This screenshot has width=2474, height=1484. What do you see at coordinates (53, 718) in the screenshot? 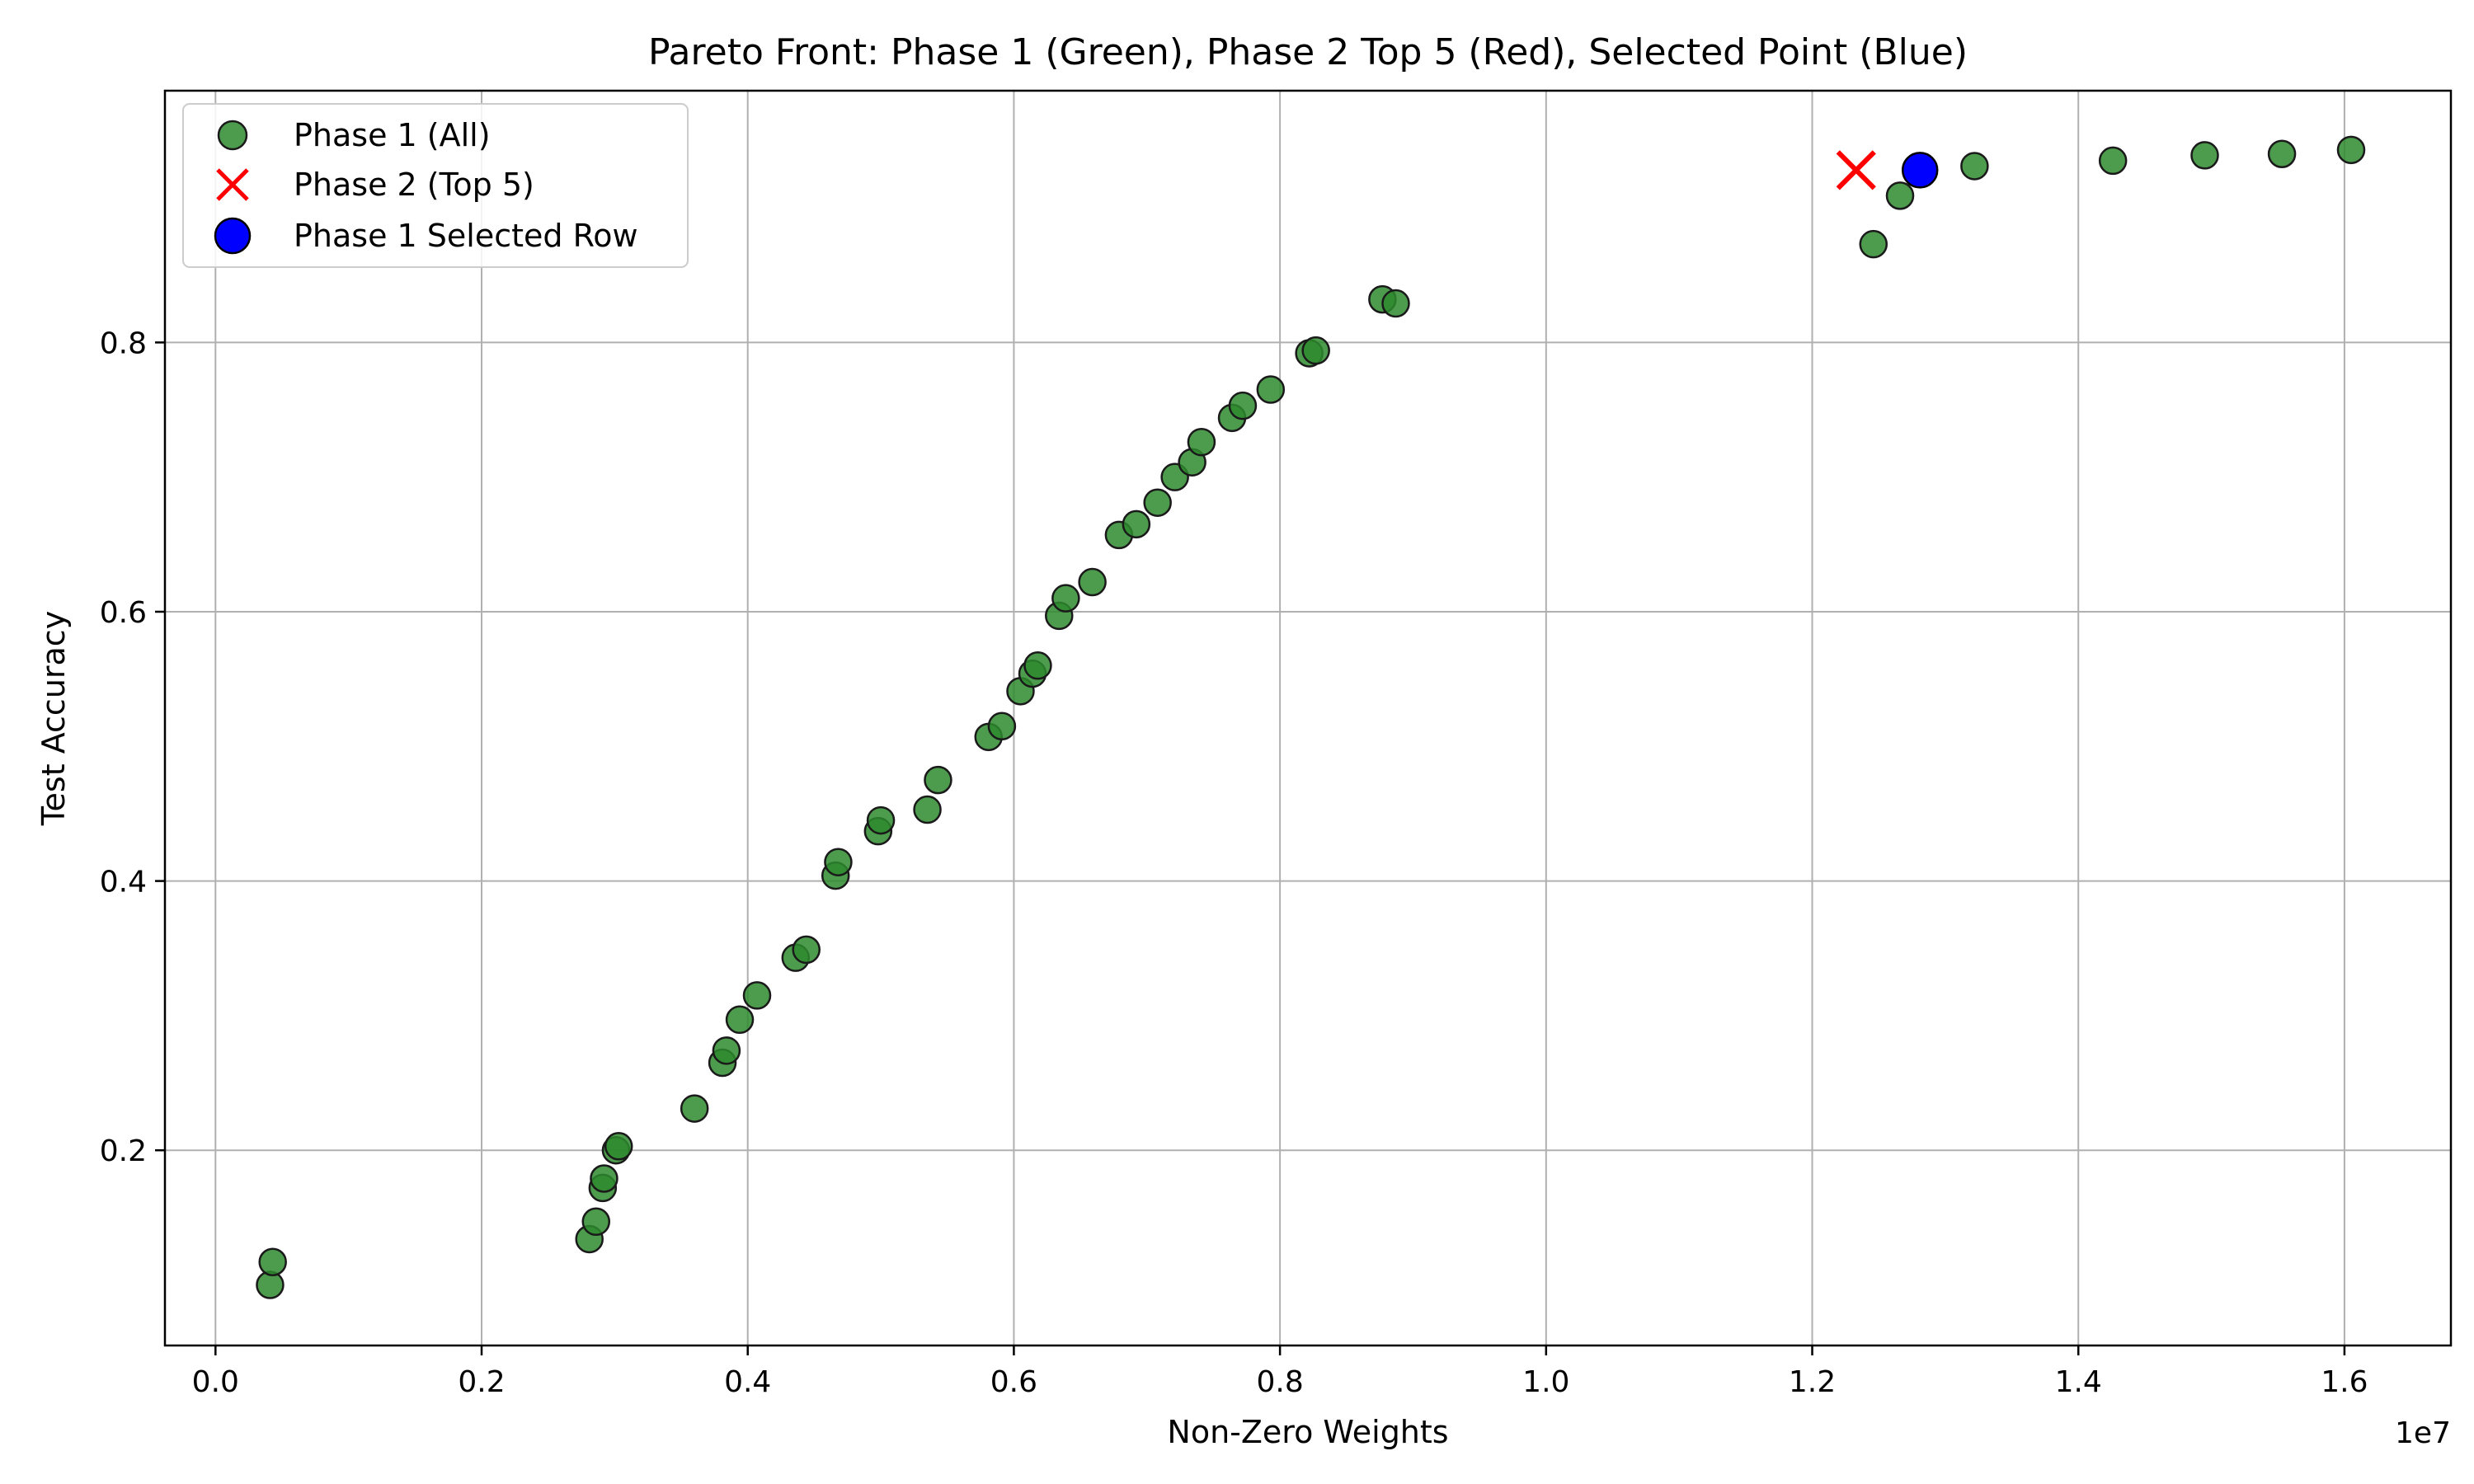
I see `y-axis-label: Test Accuracy` at bounding box center [53, 718].